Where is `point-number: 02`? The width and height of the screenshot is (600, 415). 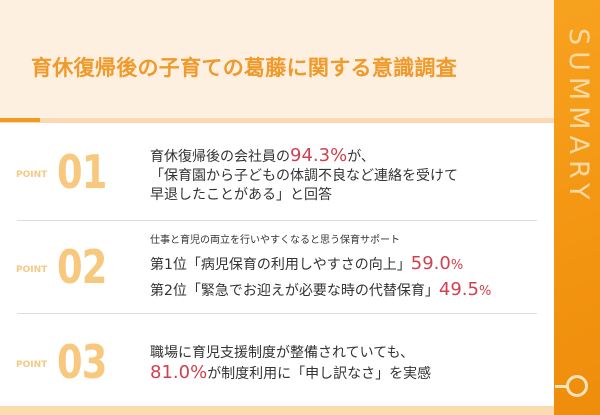 point-number: 02 is located at coordinates (82, 267).